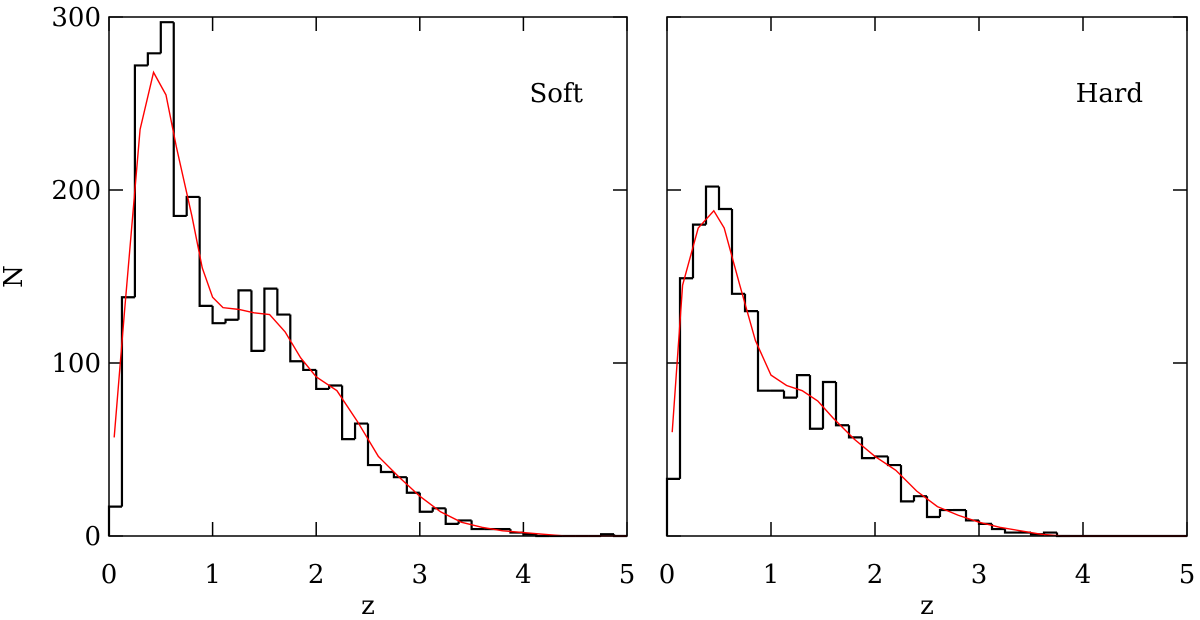 The image size is (1200, 620). What do you see at coordinates (76, 191) in the screenshot?
I see `y-tick-label: 200` at bounding box center [76, 191].